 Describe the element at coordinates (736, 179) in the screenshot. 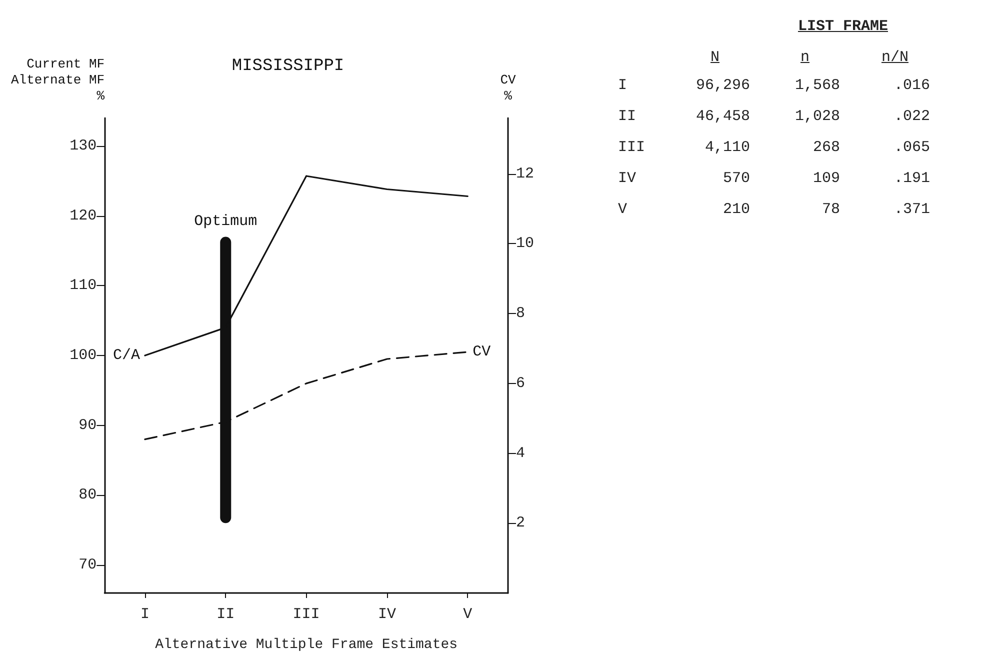

I see `data-label: 570` at that location.